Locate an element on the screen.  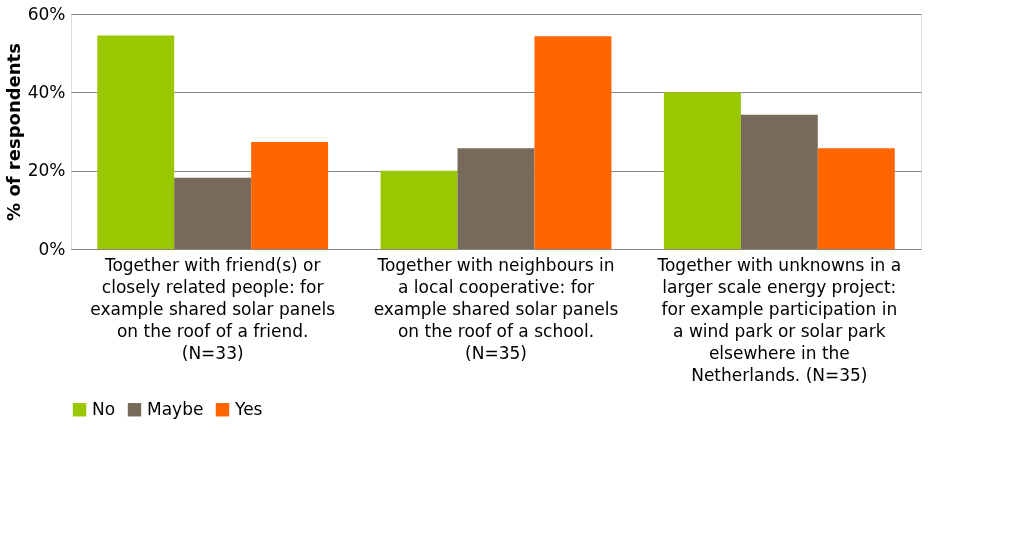
y-tick-label: 60% is located at coordinates (46, 13).